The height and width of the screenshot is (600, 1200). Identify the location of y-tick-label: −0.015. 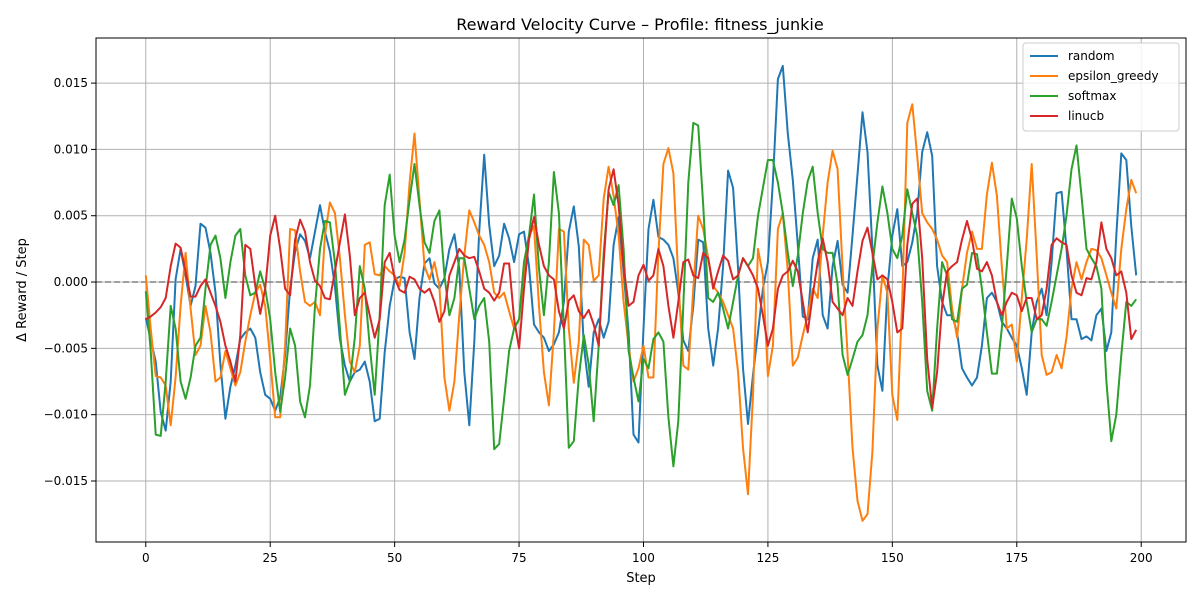
(66, 481).